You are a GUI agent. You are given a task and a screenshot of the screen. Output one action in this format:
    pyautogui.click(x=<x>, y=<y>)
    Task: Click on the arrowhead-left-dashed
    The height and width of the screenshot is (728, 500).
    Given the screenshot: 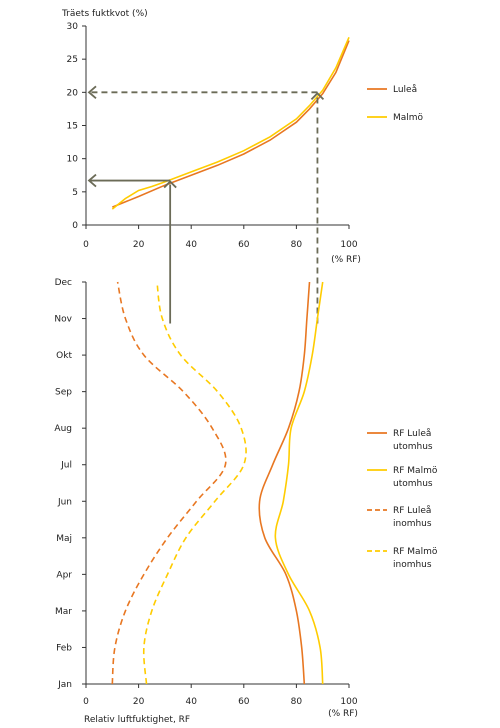 What is the action you would take?
    pyautogui.click(x=92, y=92)
    